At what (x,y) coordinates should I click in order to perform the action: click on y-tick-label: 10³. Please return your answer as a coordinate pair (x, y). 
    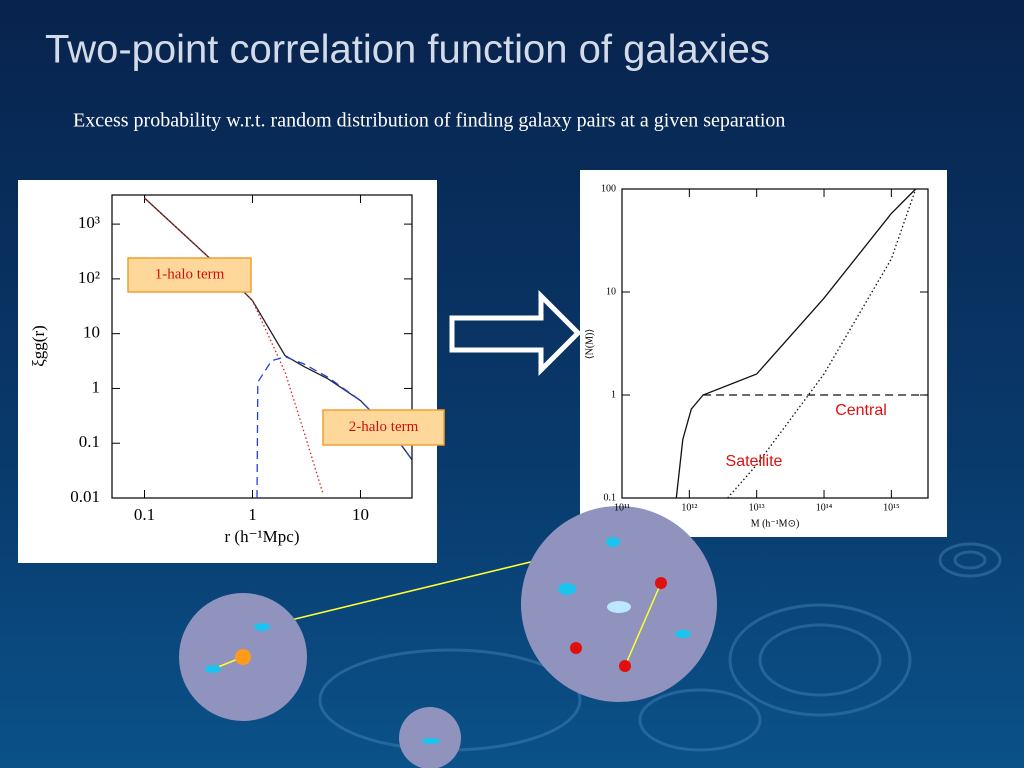
    Looking at the image, I should click on (89, 222).